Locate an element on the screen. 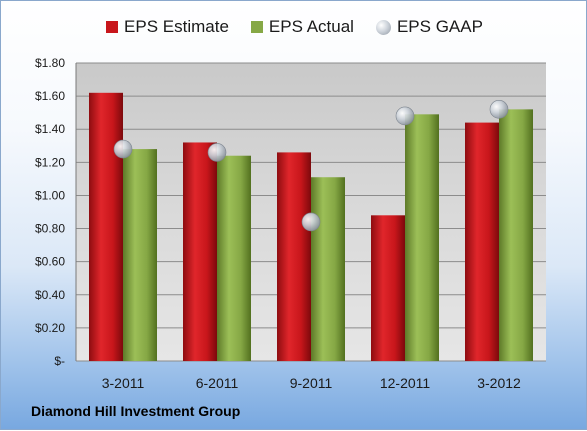 Image resolution: width=587 pixels, height=431 pixels. legend-swatch-eps-actual is located at coordinates (256, 27).